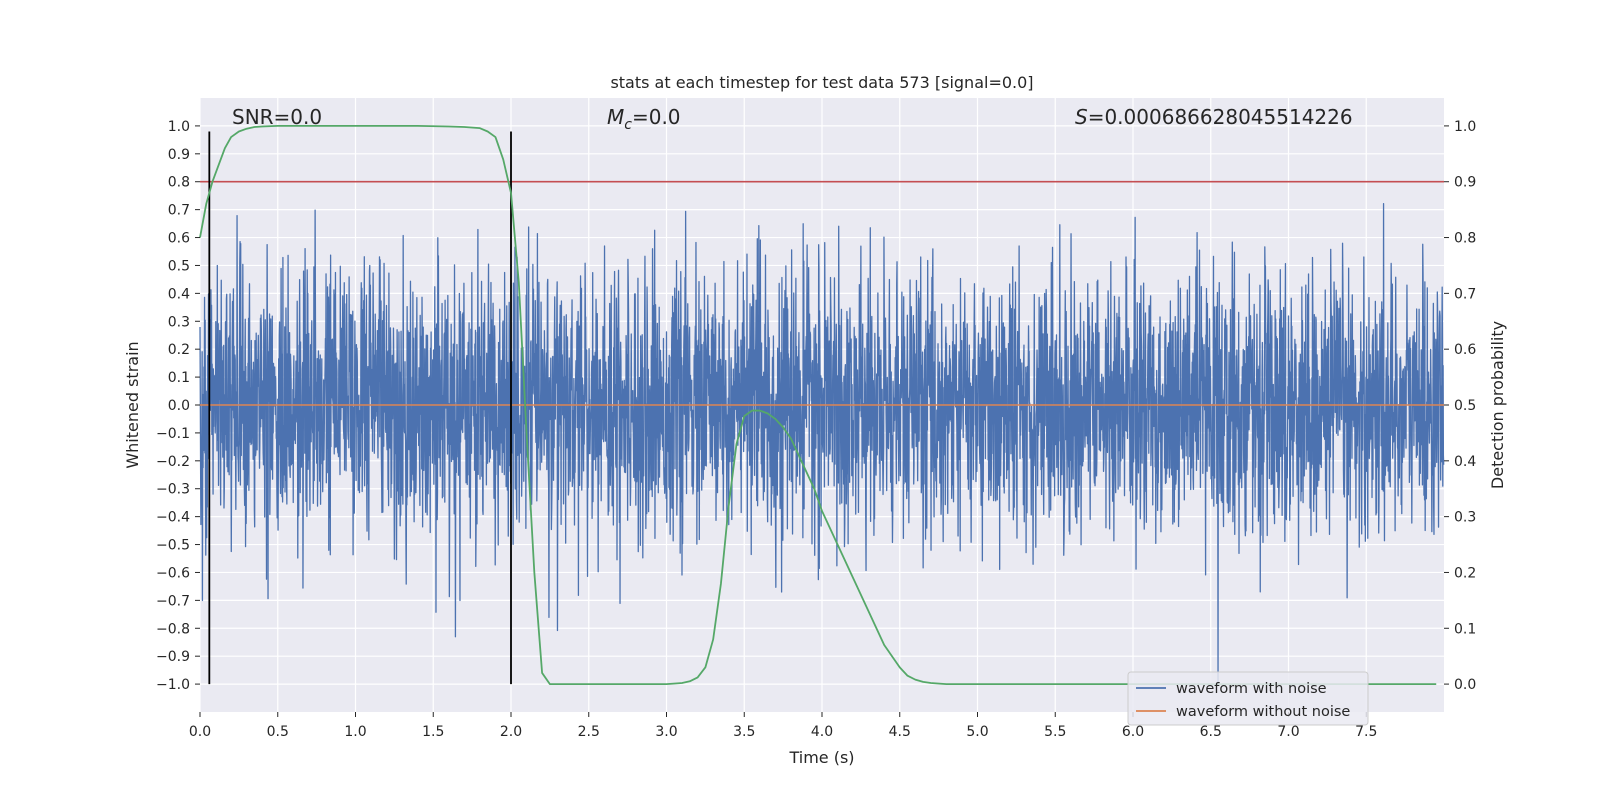  I want to click on snr-annotation: SNR=0.0, so click(277, 117).